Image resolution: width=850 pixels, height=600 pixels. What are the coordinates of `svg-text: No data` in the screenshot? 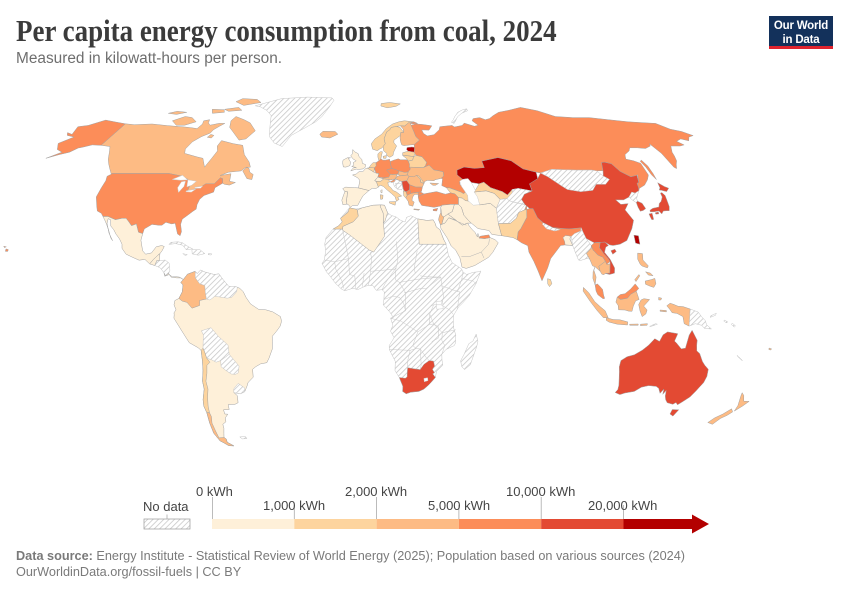 It's located at (166, 506).